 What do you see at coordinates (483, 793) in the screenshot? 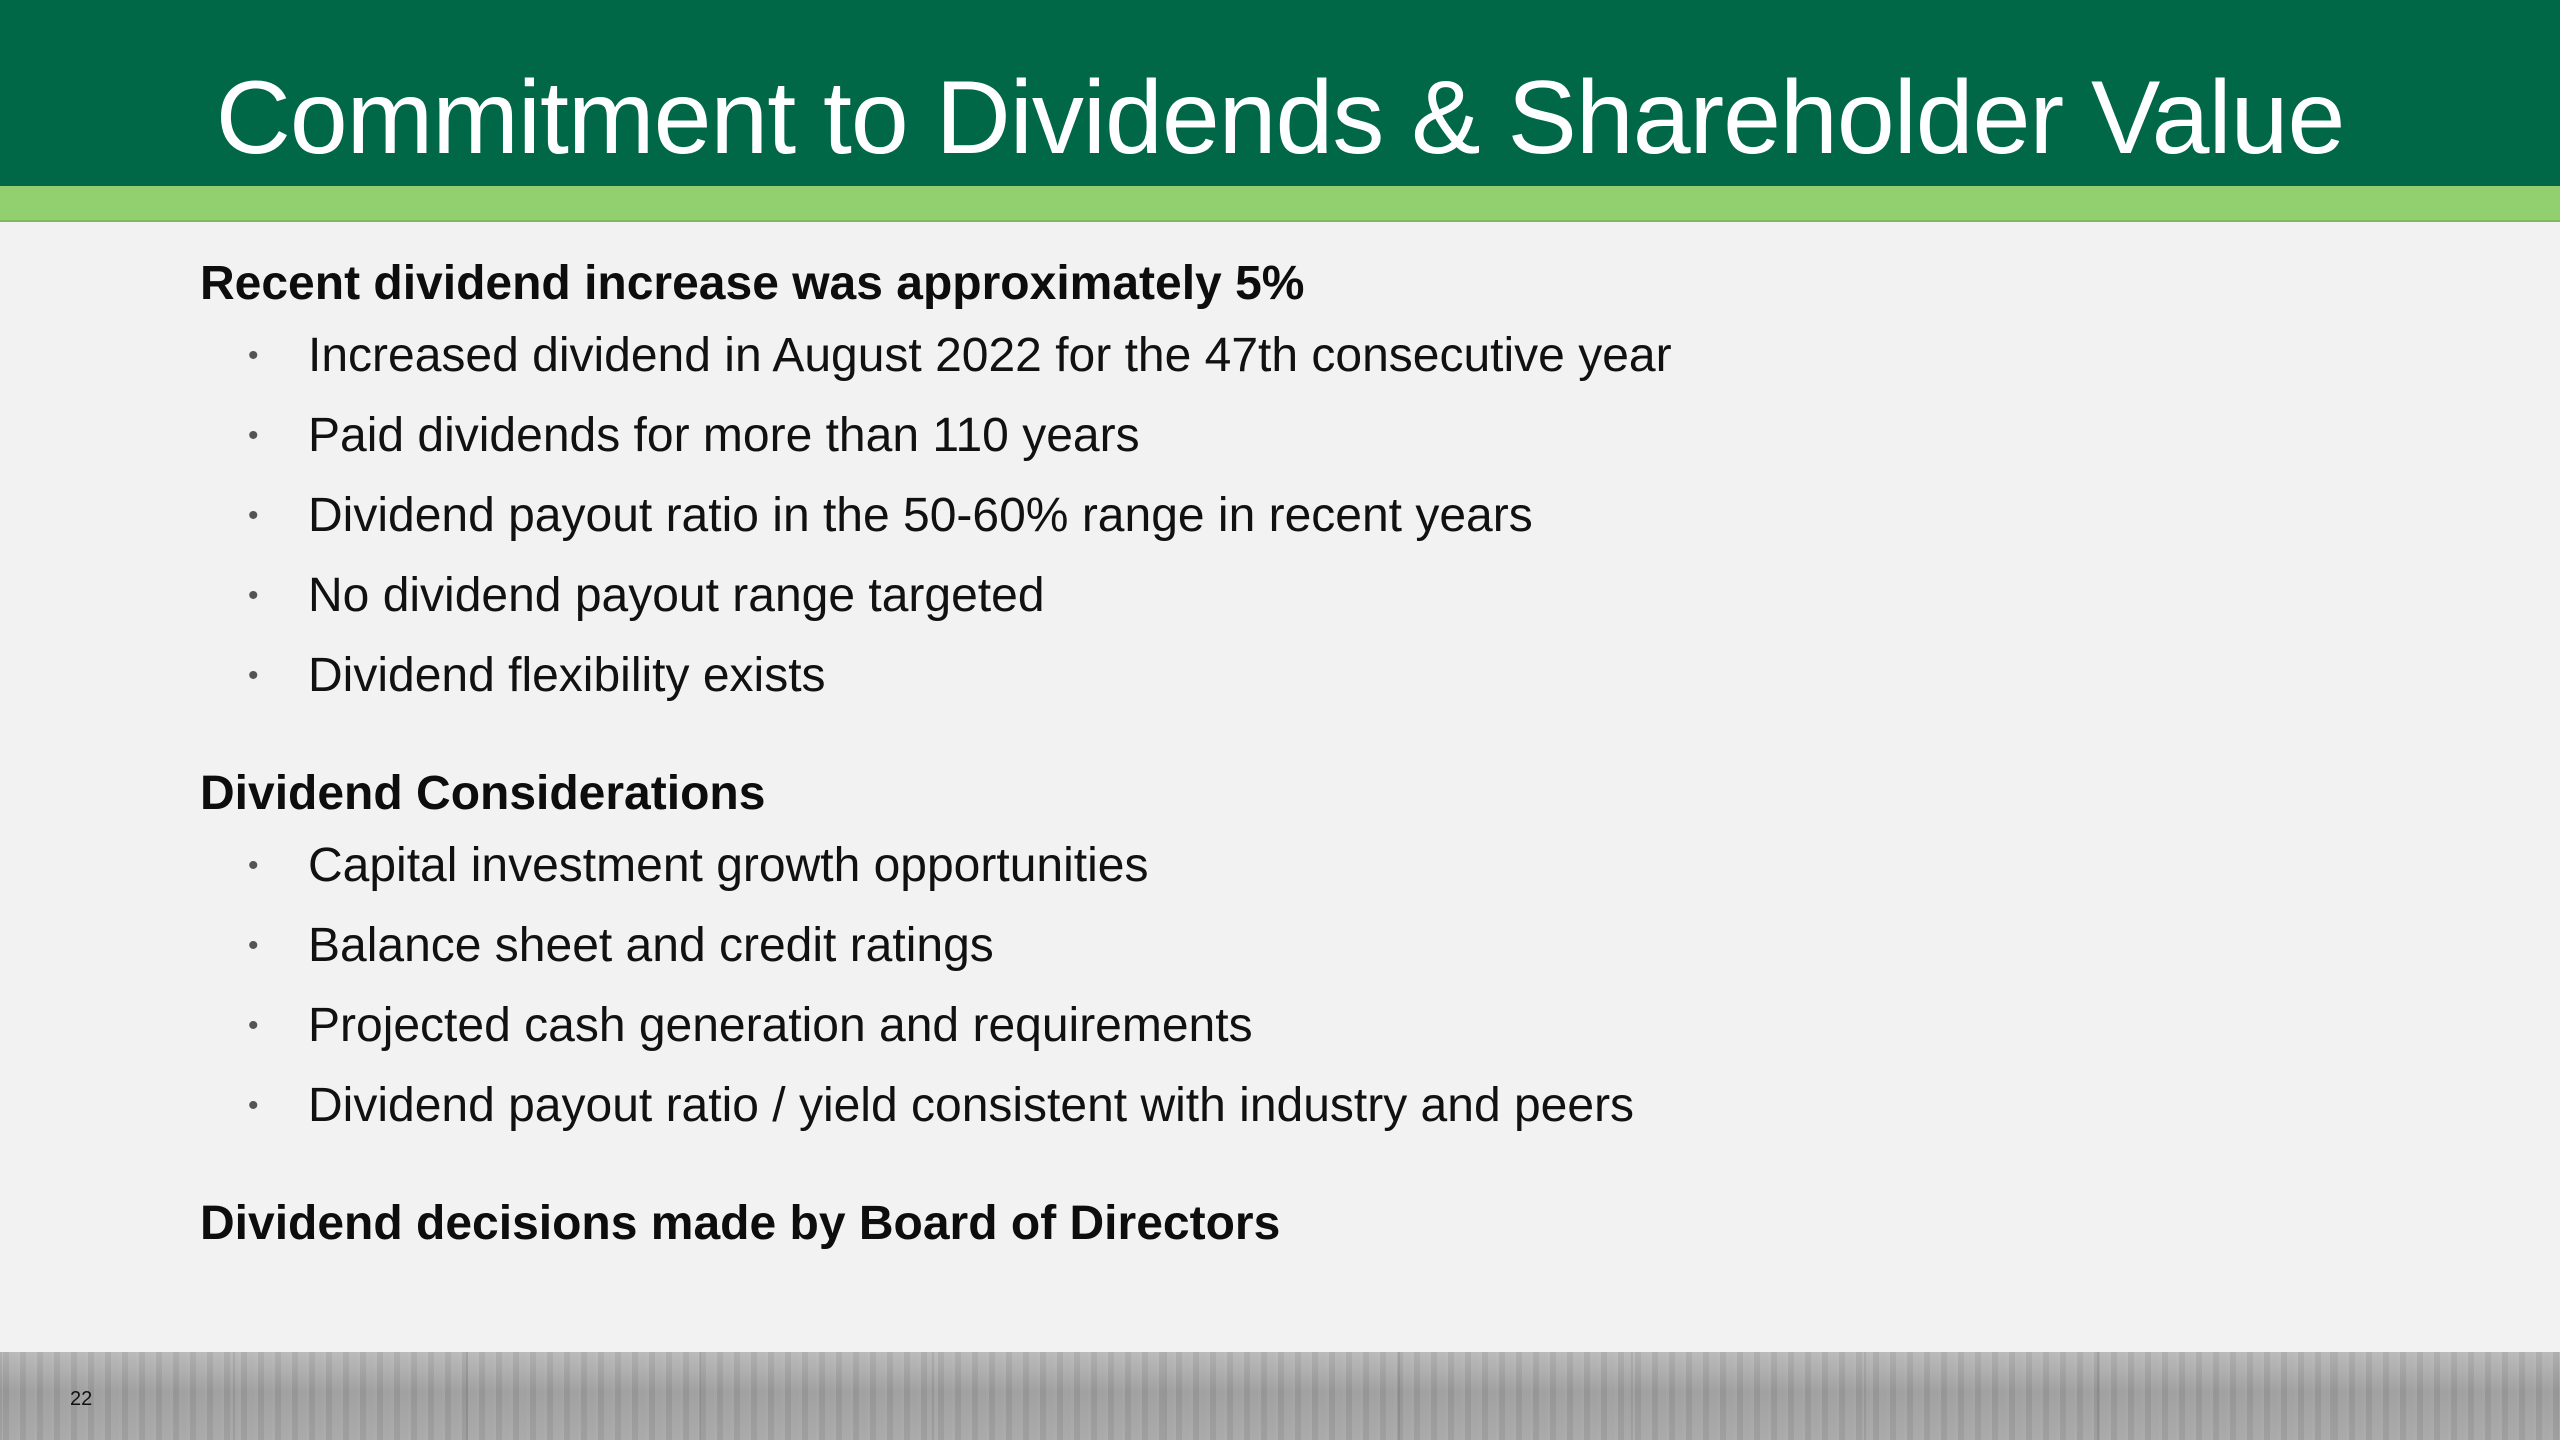
I see `section-heading-dividend-considerations: Dividend Considerations` at bounding box center [483, 793].